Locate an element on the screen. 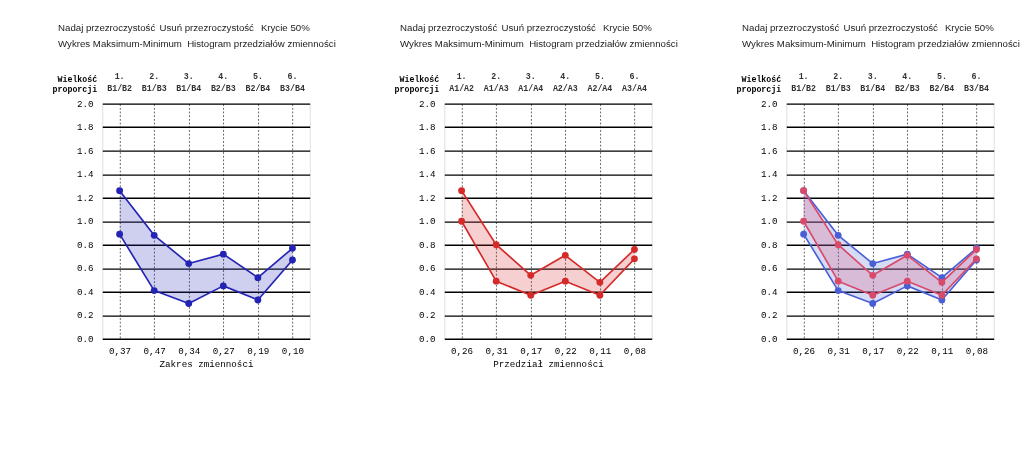 Image resolution: width=1026 pixels, height=456 pixels. text: B1/B3 is located at coordinates (838, 88).